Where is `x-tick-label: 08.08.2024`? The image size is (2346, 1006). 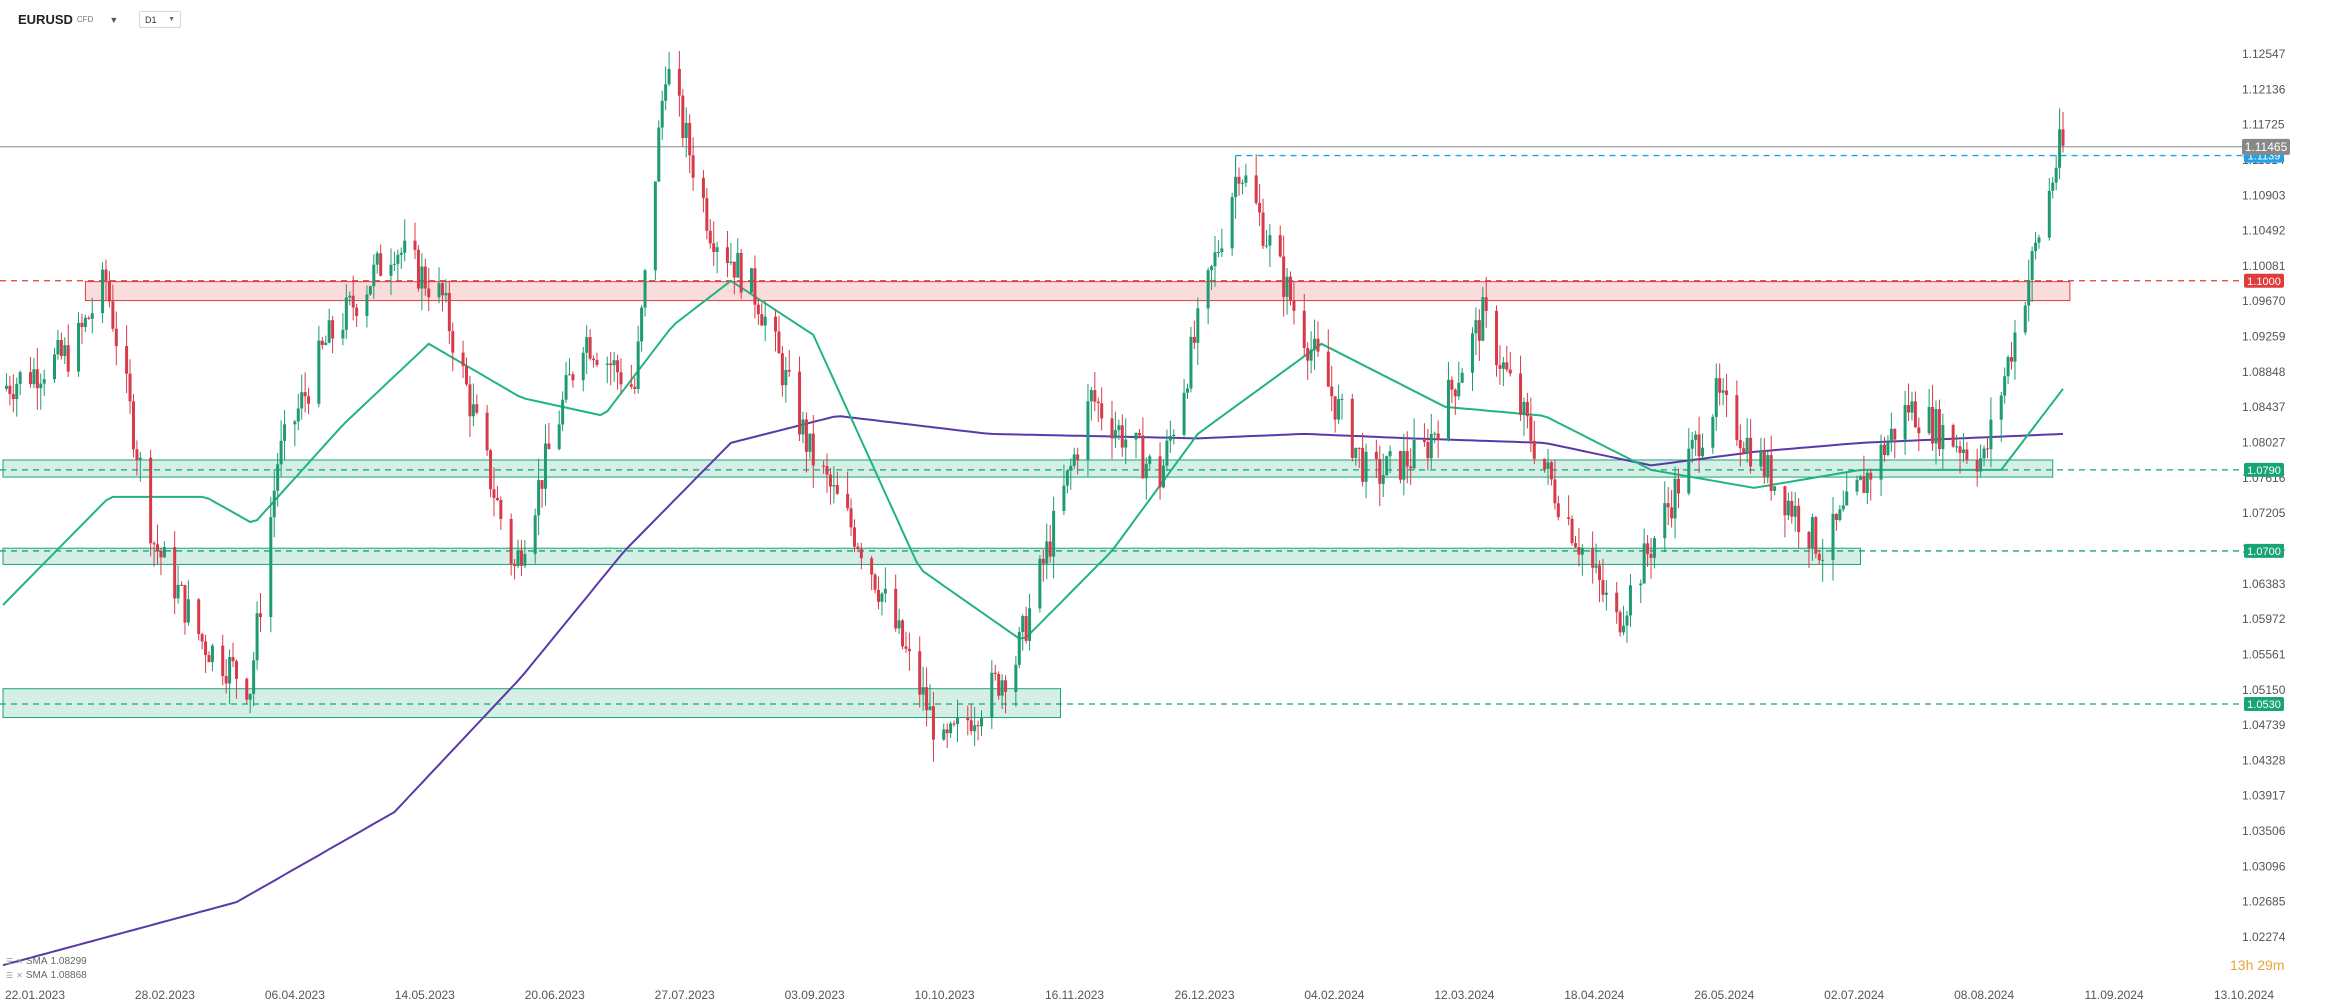
x-tick-label: 08.08.2024 is located at coordinates (1984, 995).